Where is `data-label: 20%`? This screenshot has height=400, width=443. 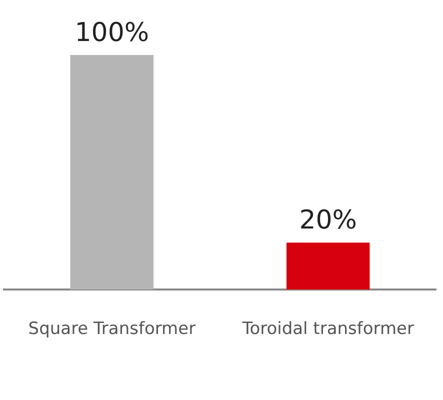
data-label: 20% is located at coordinates (328, 220).